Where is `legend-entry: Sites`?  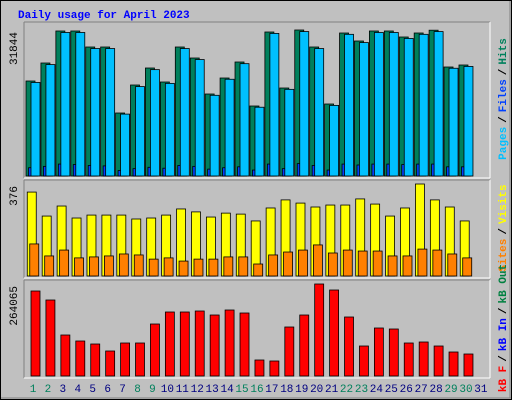 legend-entry: Sites is located at coordinates (504, 255).